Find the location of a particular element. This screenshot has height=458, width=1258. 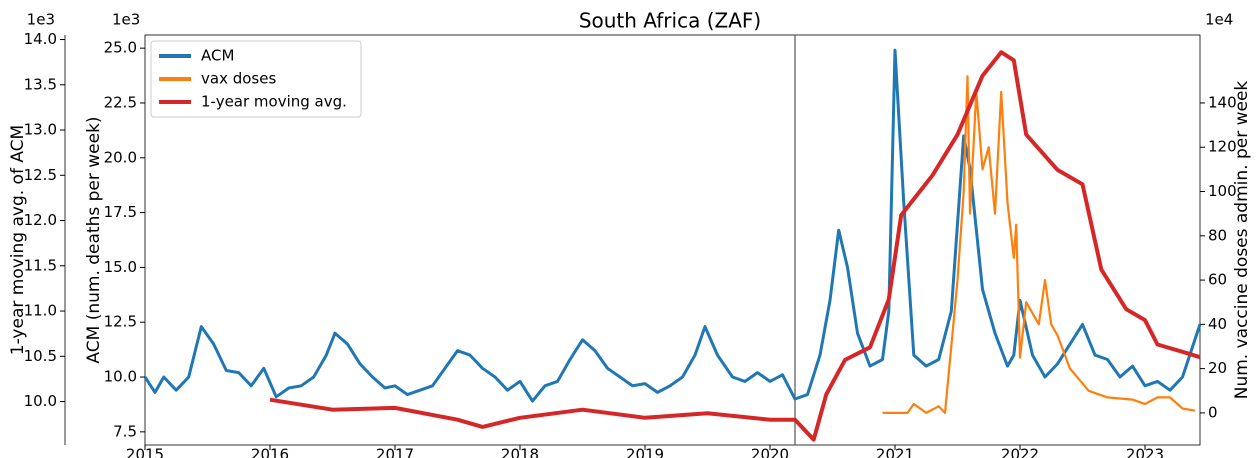

y2-tick-label: 80 is located at coordinates (1217, 235).